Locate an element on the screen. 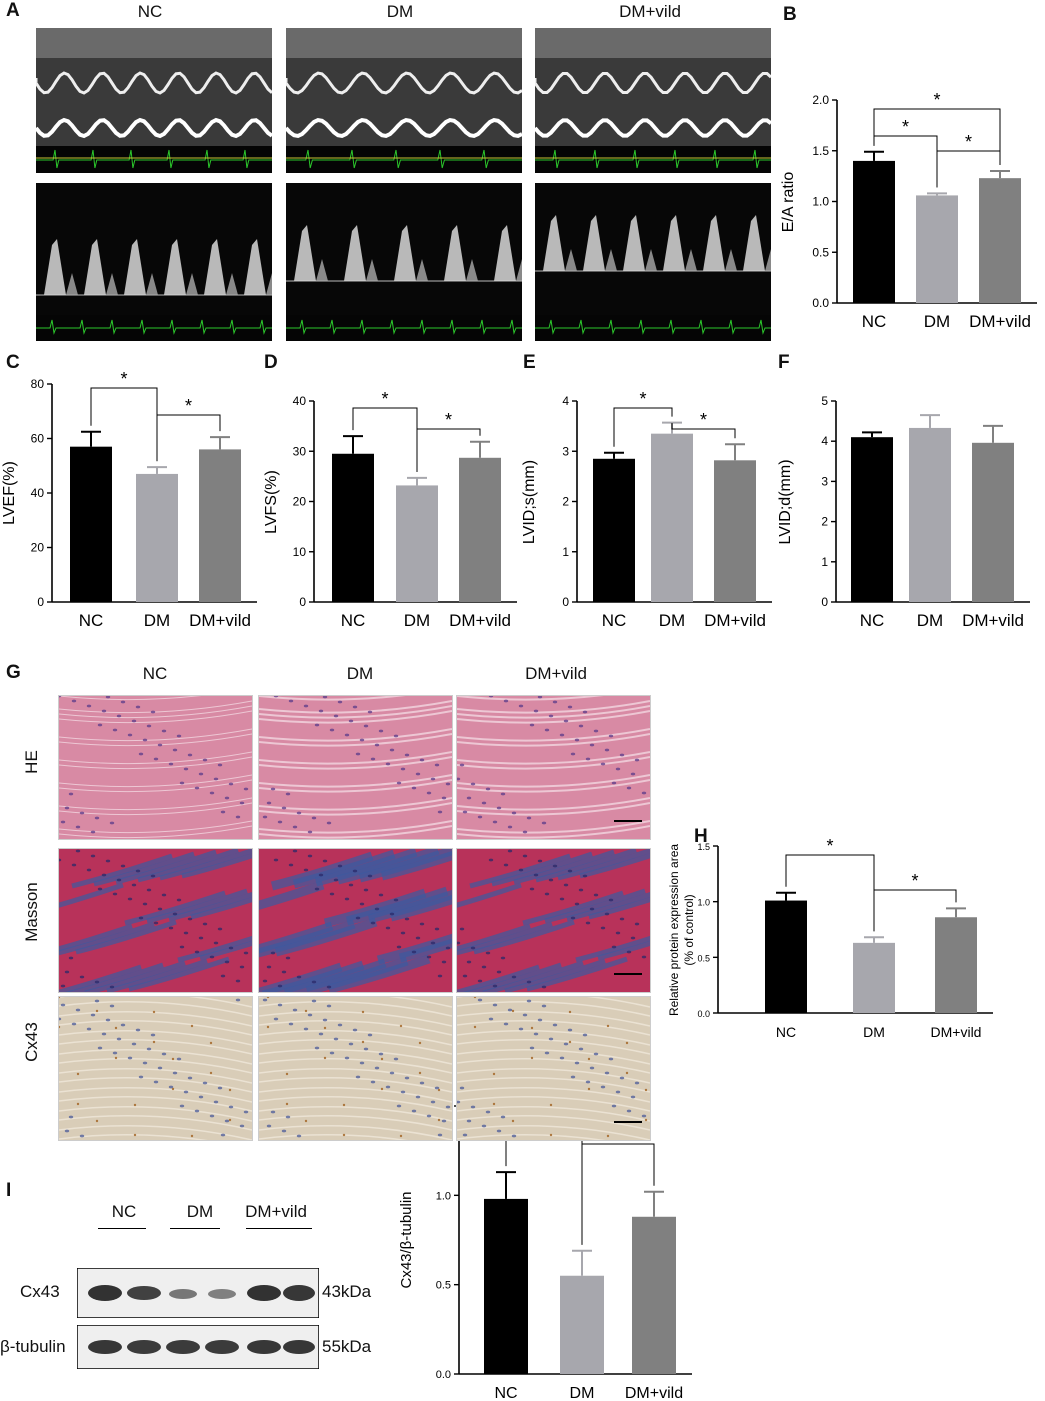 The image size is (1045, 1401). histo-masson-dmvild is located at coordinates (553, 920).